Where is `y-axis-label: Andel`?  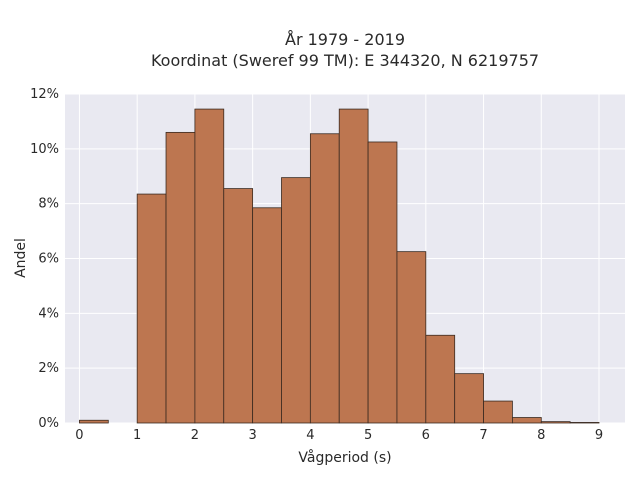 y-axis-label: Andel is located at coordinates (21, 258).